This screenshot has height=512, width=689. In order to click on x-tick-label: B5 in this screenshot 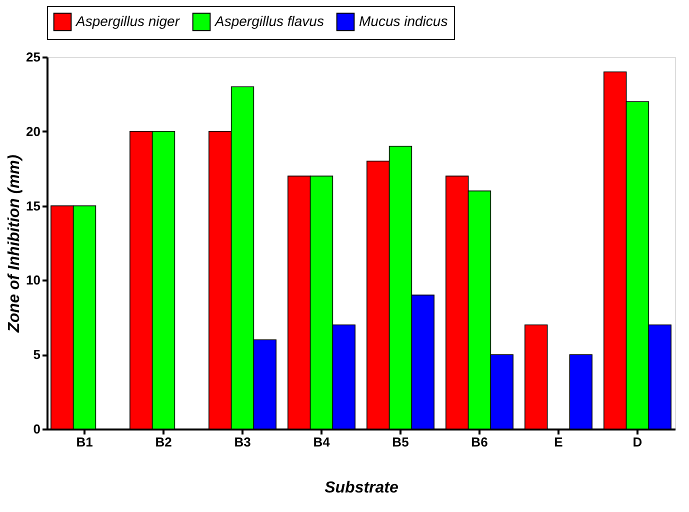, I will do `click(400, 442)`.